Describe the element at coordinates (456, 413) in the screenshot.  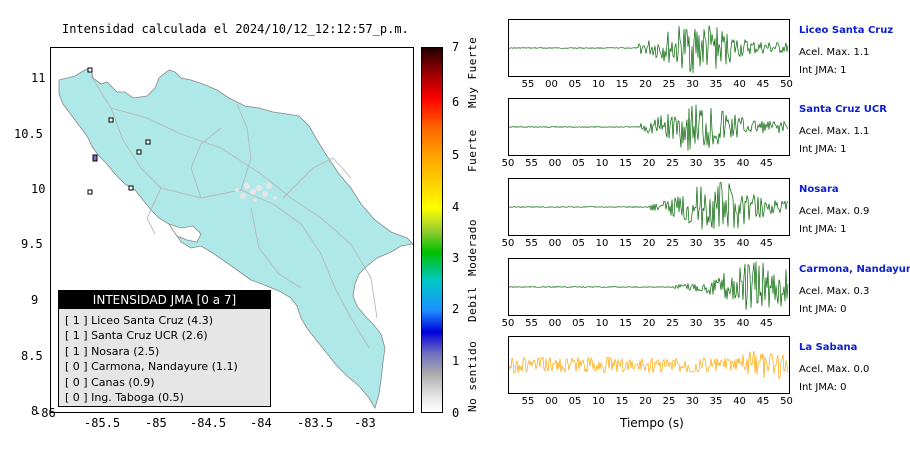
I see `colorbar-tick: 0` at that location.